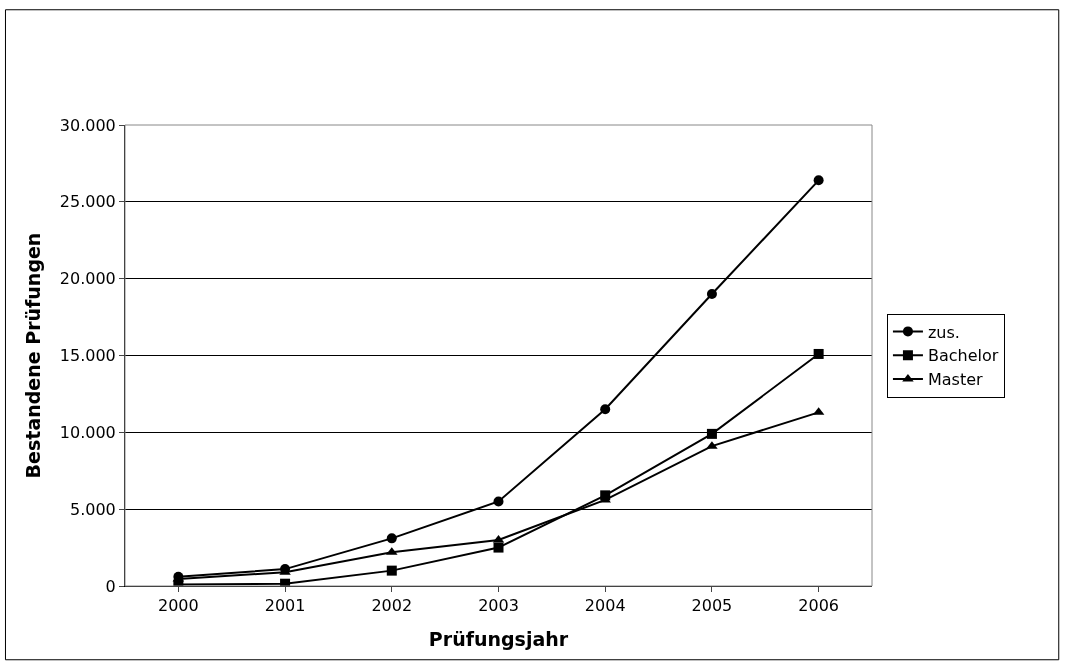 The height and width of the screenshot is (666, 1067). What do you see at coordinates (392, 606) in the screenshot?
I see `x-tick-label: 2002` at bounding box center [392, 606].